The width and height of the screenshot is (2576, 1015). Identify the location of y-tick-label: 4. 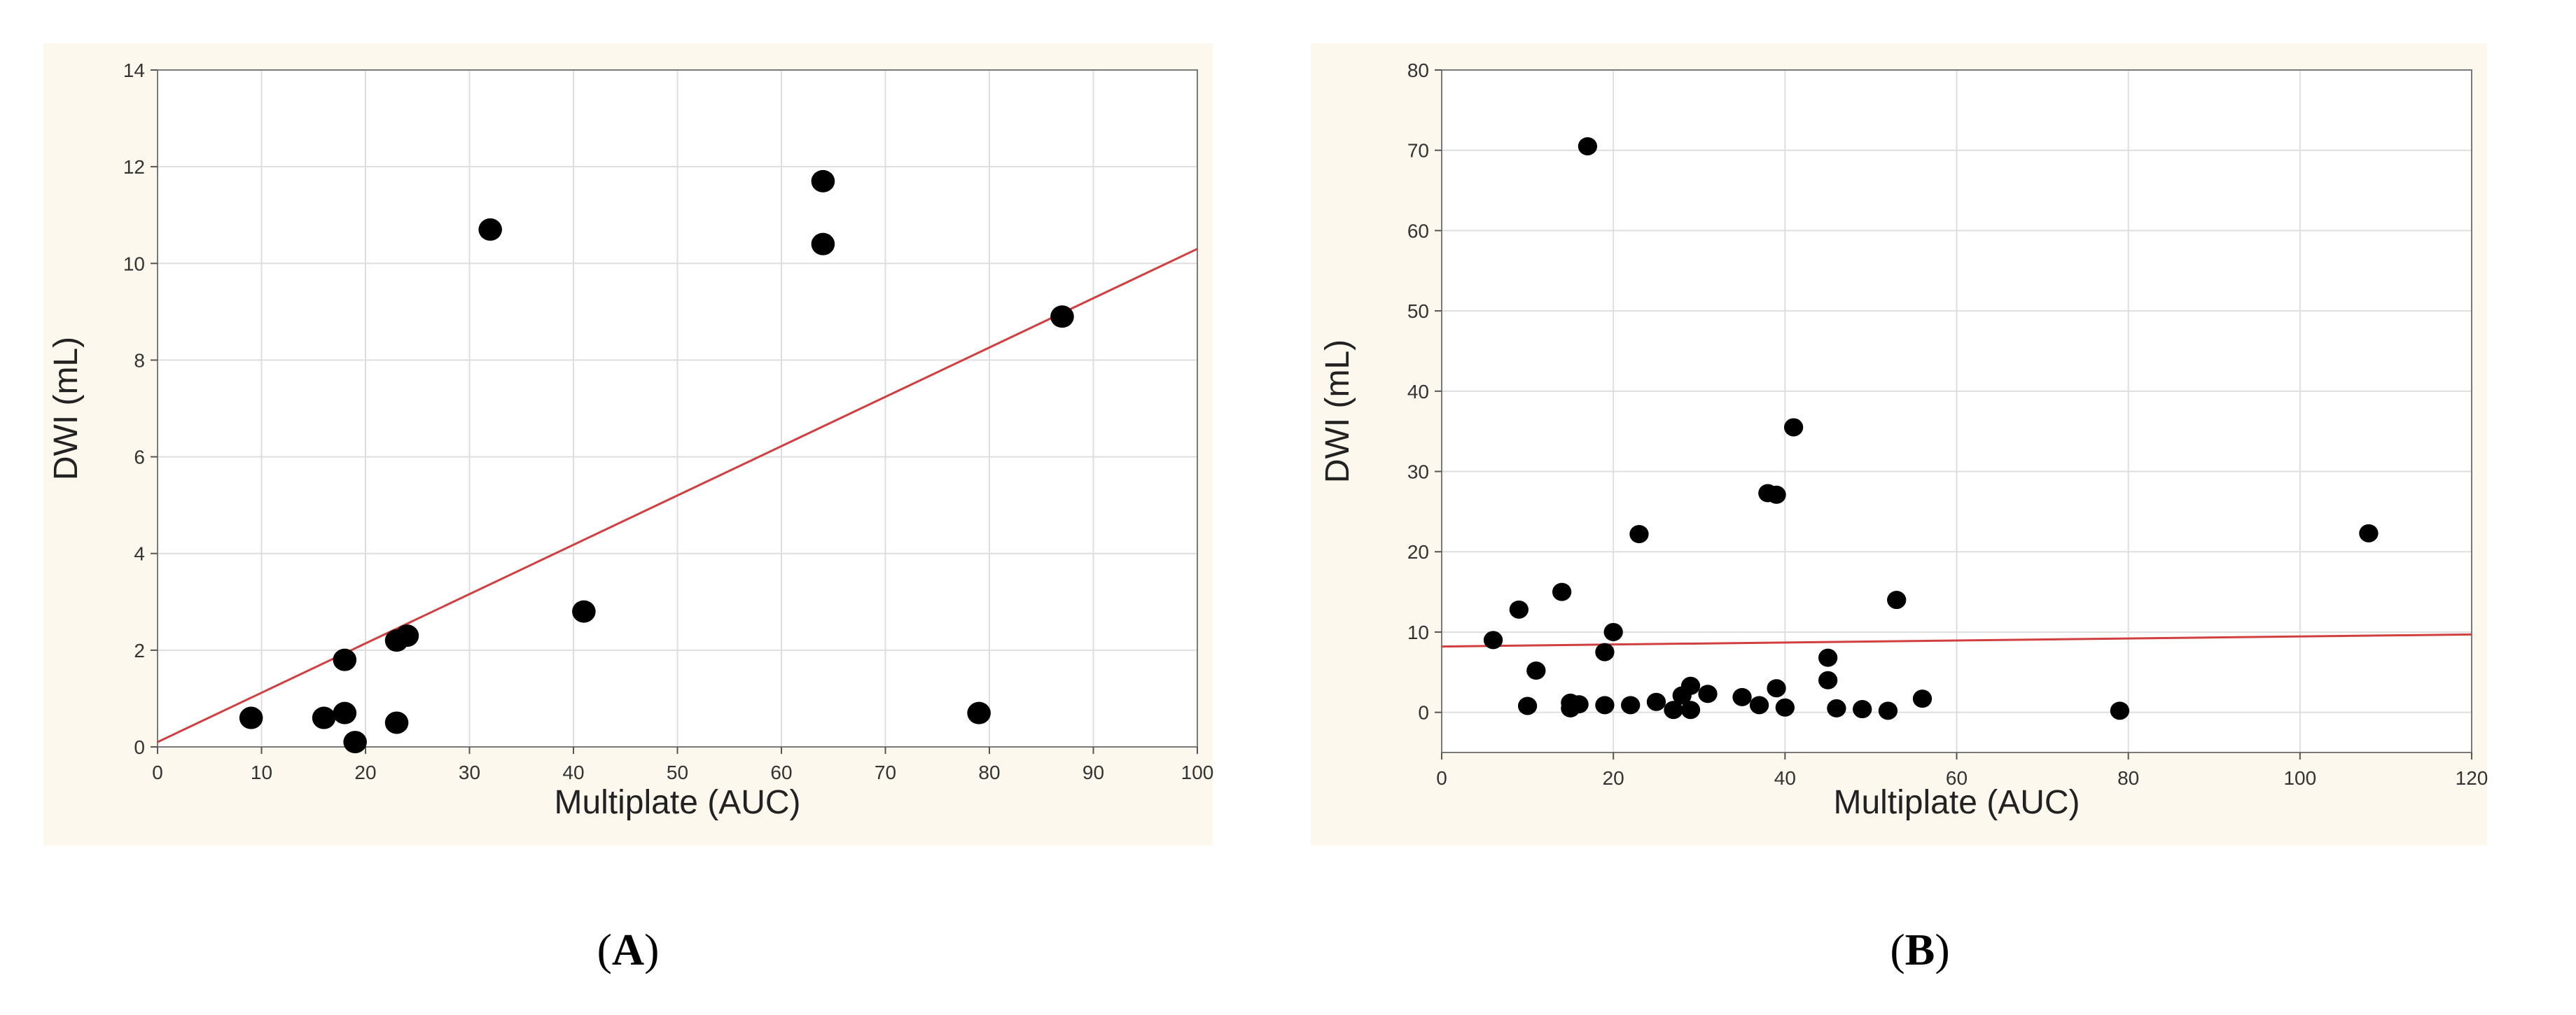
(139, 554).